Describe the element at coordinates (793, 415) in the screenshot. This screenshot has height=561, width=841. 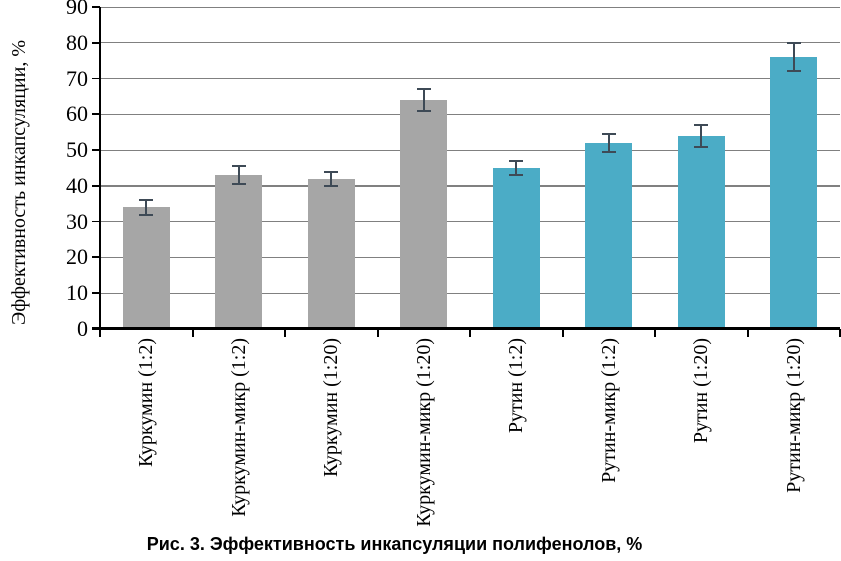
I see `x-tick-label: Рутин-микр (1:20)` at that location.